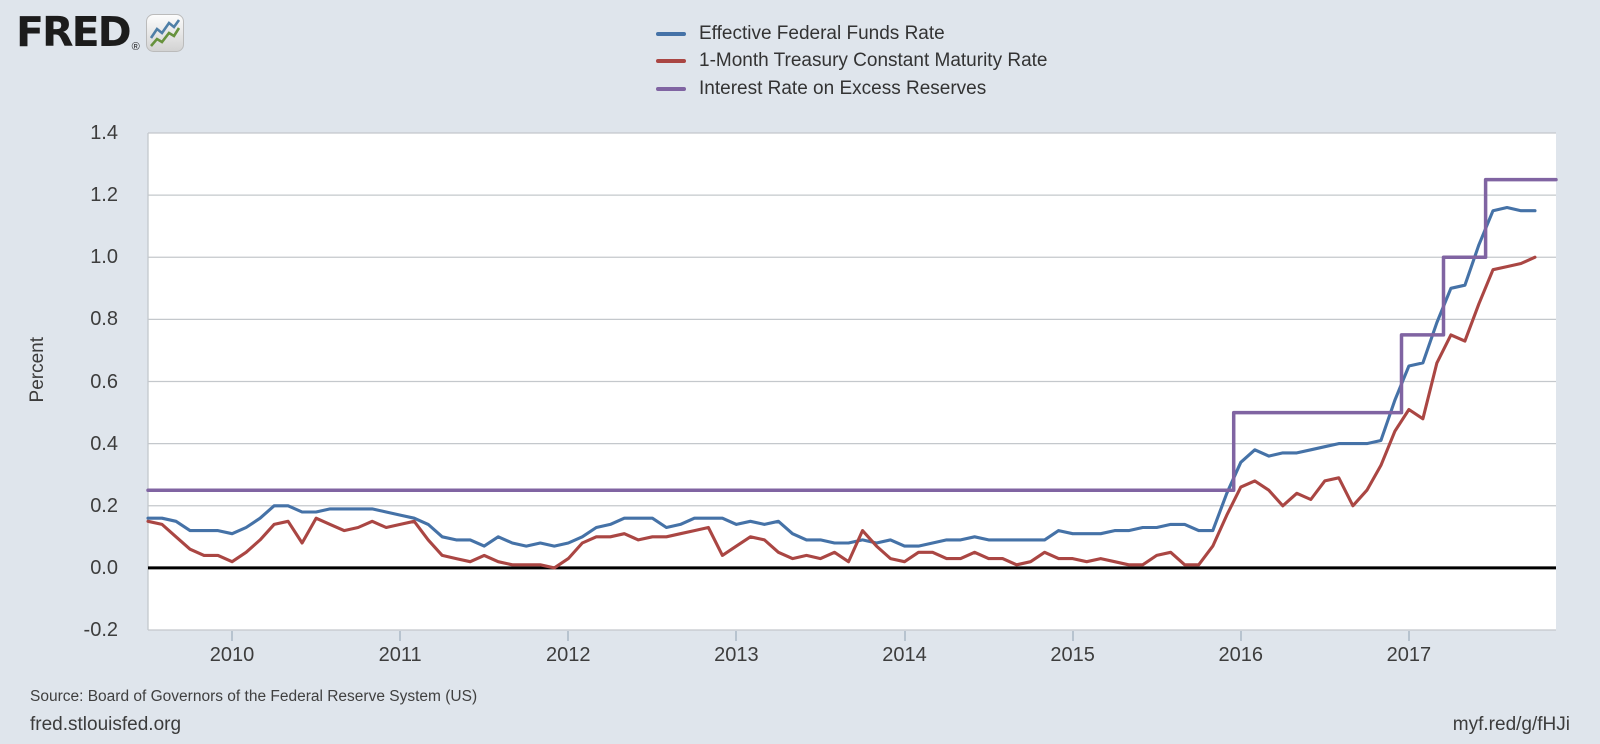 This screenshot has height=744, width=1600. I want to click on fred-sparkline-icon, so click(164, 35).